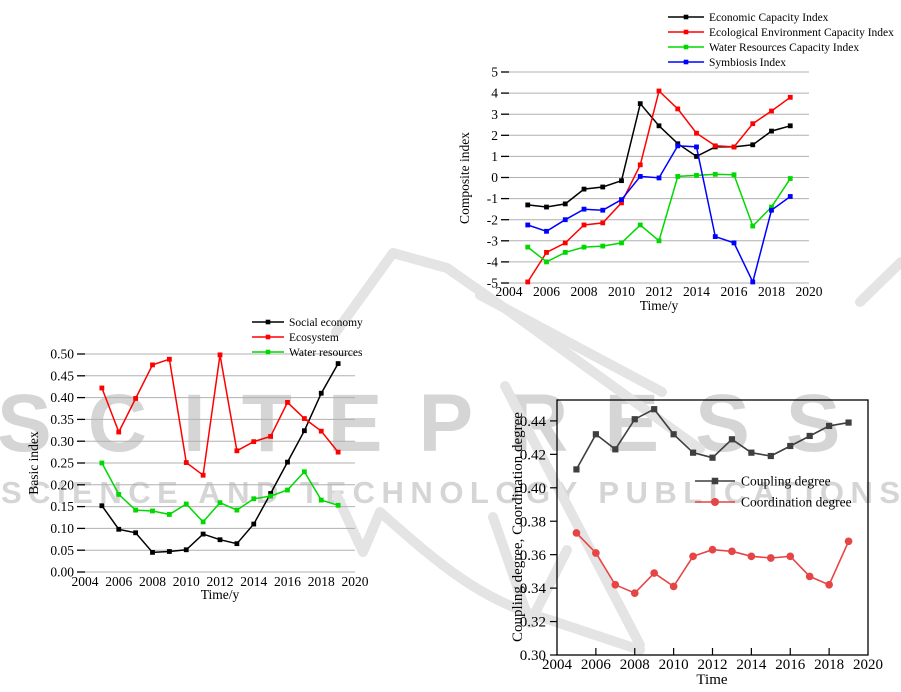  Describe the element at coordinates (62, 441) in the screenshot. I see `y-tick-label: 0.30` at that location.